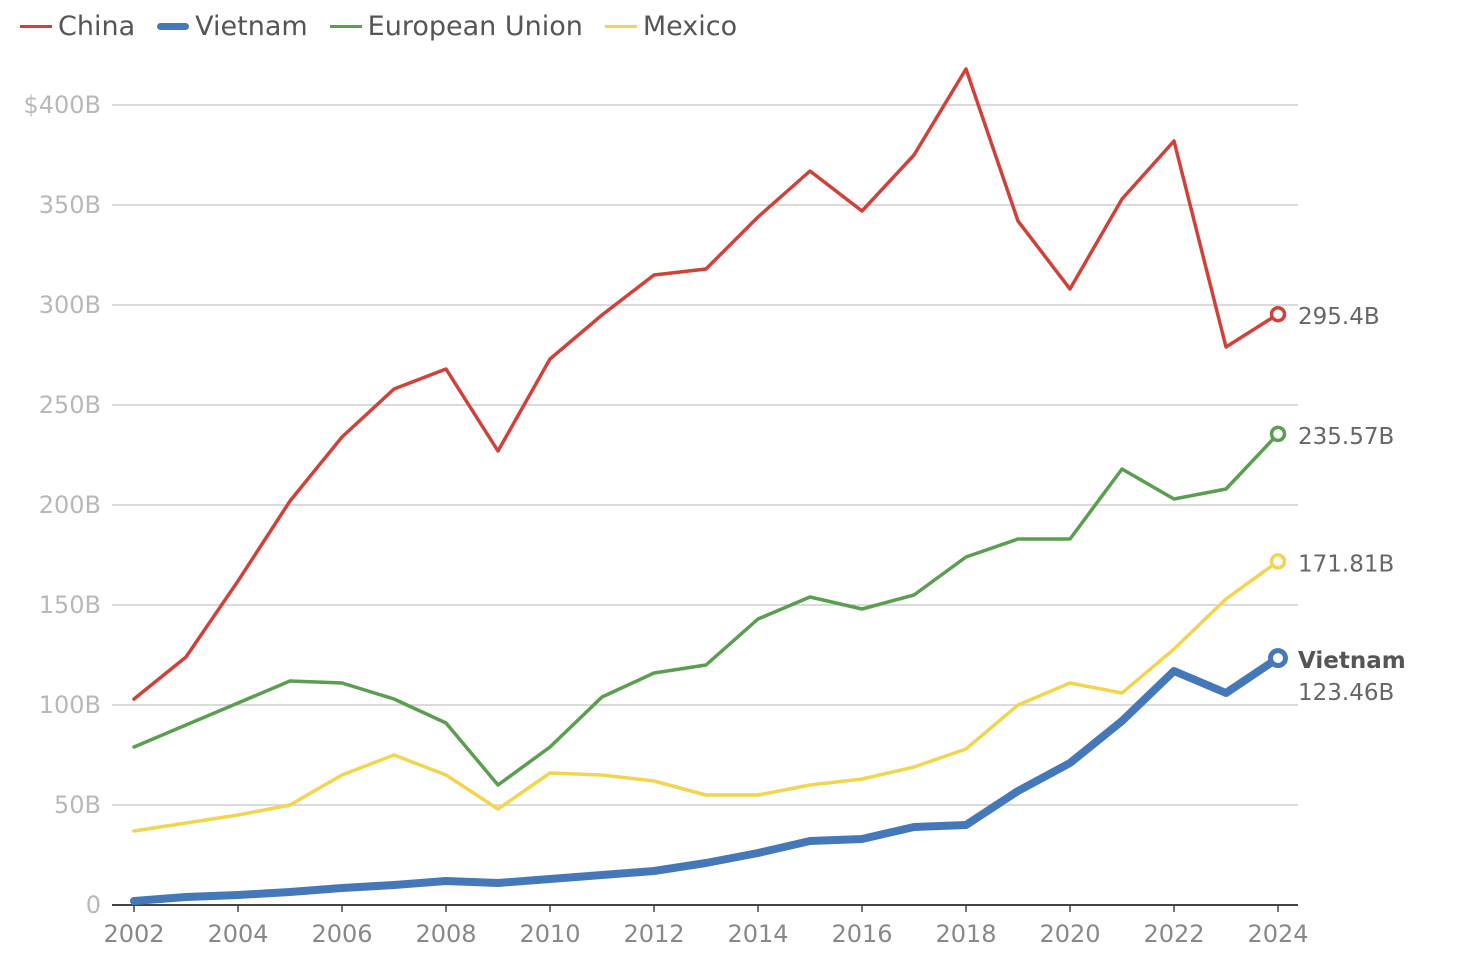  I want to click on y-tick-label: 300B, so click(70, 305).